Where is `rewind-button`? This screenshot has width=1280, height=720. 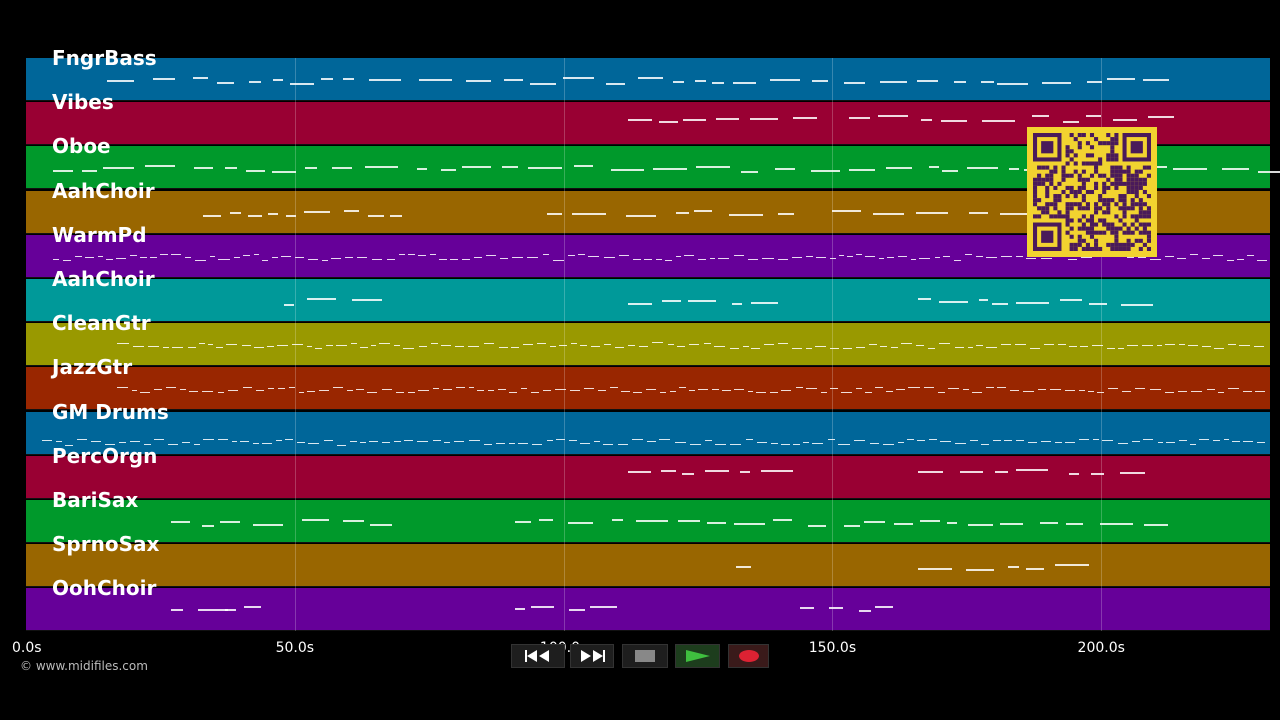
rewind-button is located at coordinates (538, 656).